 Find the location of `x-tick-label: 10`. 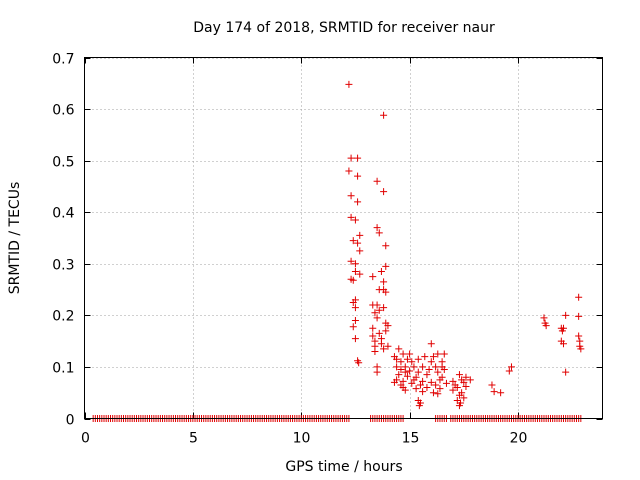

x-tick-label: 10 is located at coordinates (302, 439).